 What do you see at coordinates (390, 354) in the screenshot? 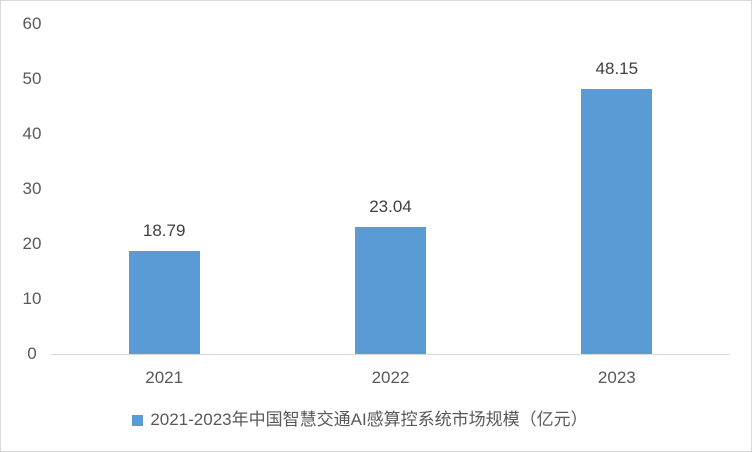
I see `x-axis-line` at bounding box center [390, 354].